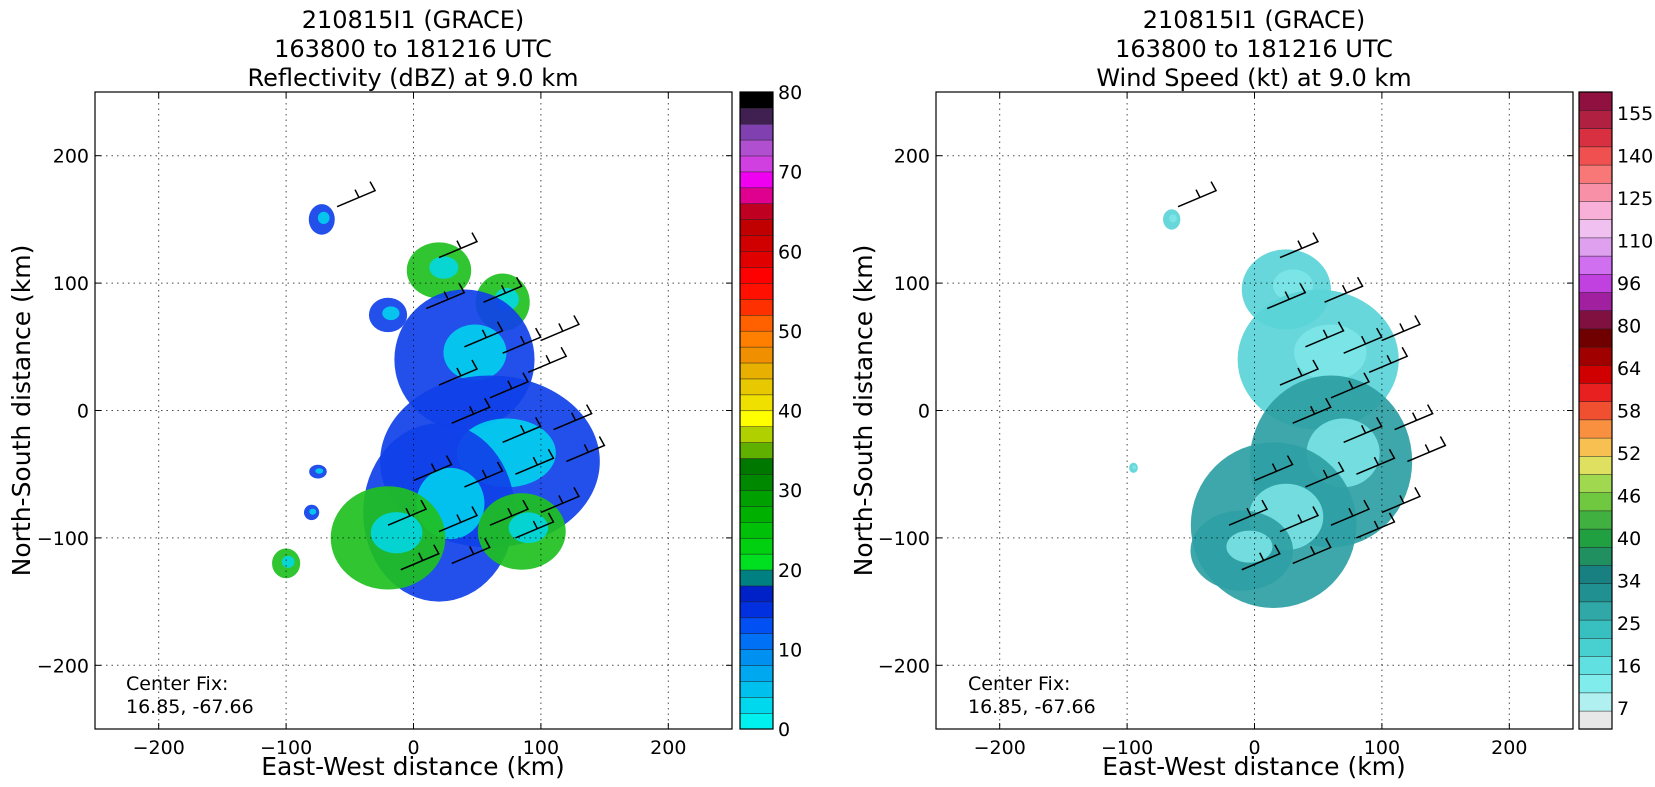 The height and width of the screenshot is (787, 1655). Describe the element at coordinates (413, 748) in the screenshot. I see `x-tick-label: 0` at that location.